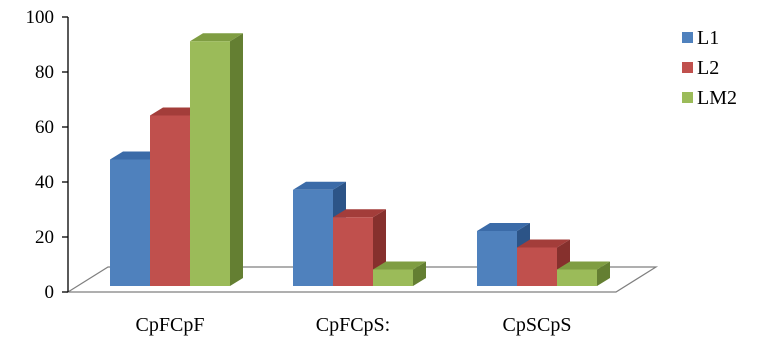 The image size is (764, 338). I want to click on legend-label: LM2, so click(717, 98).